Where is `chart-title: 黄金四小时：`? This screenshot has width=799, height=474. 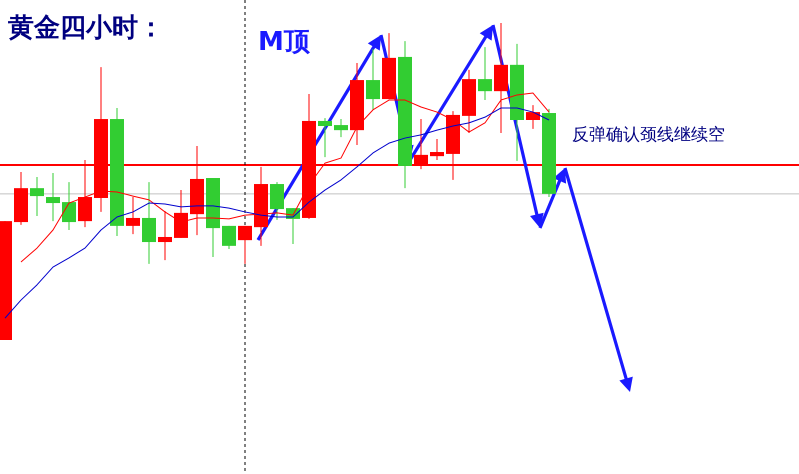
chart-title: 黄金四小时： is located at coordinates (85, 28).